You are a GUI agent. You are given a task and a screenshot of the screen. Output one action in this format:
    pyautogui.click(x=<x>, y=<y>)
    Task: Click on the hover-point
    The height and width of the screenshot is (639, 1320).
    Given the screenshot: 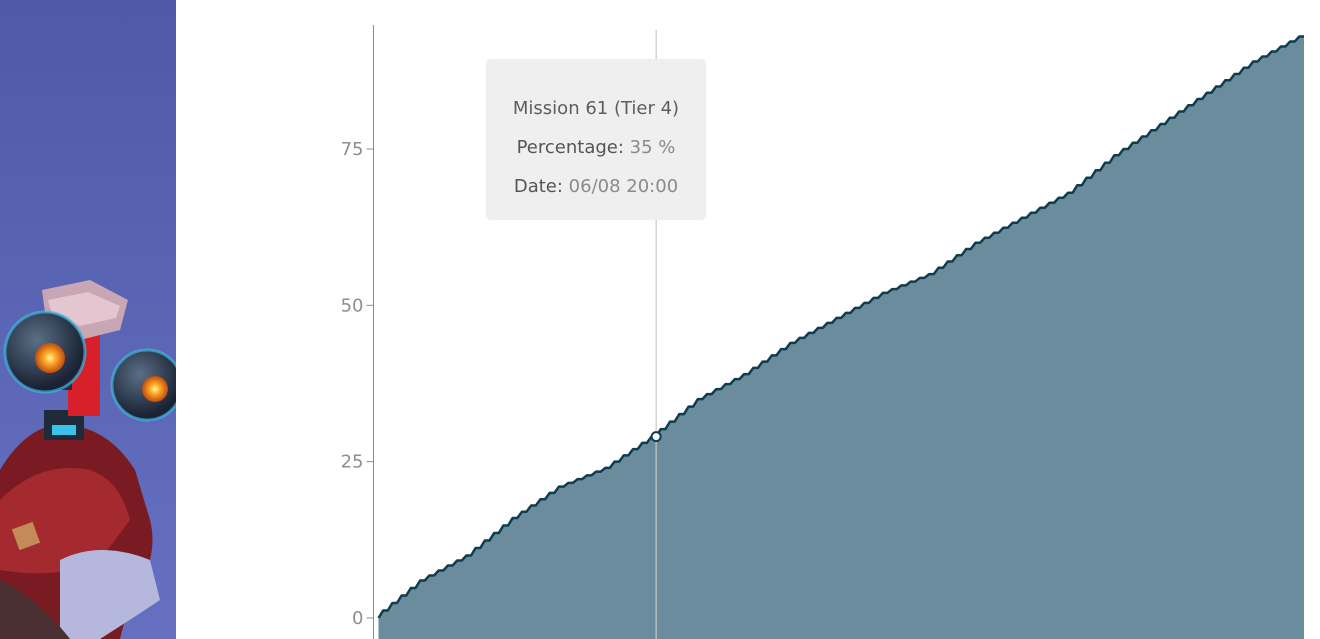 What is the action you would take?
    pyautogui.click(x=656, y=437)
    